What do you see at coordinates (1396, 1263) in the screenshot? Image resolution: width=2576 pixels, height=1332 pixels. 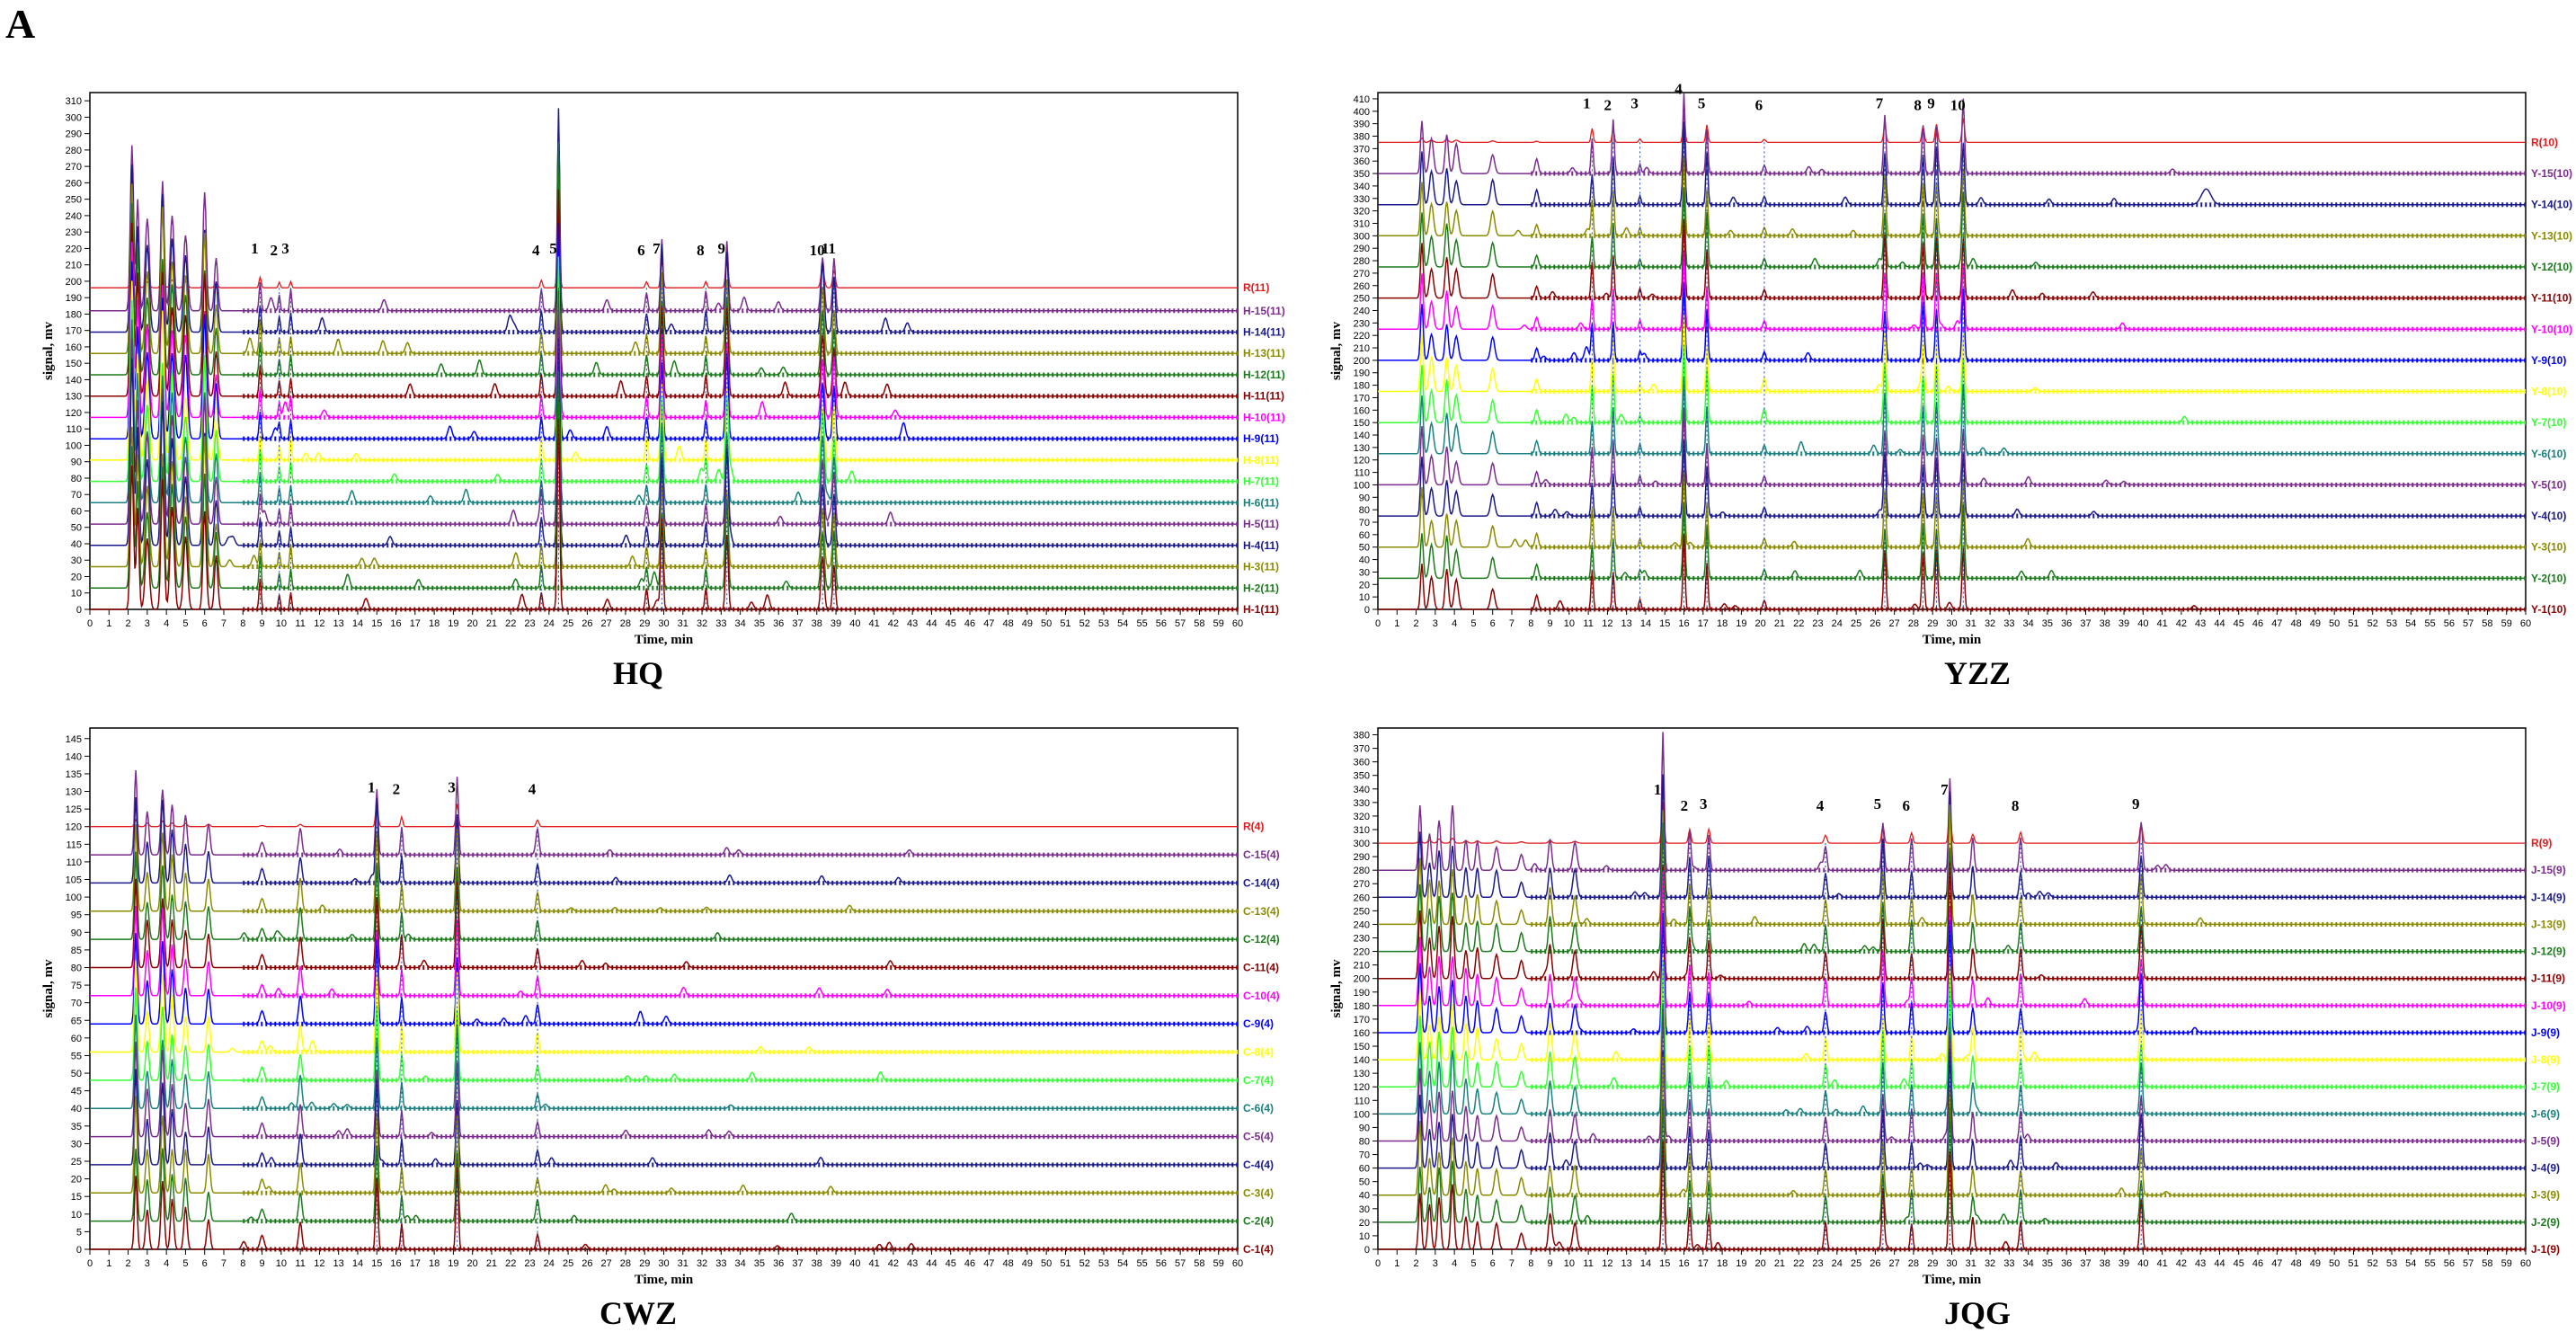 I see `x-tick-label: 1` at bounding box center [1396, 1263].